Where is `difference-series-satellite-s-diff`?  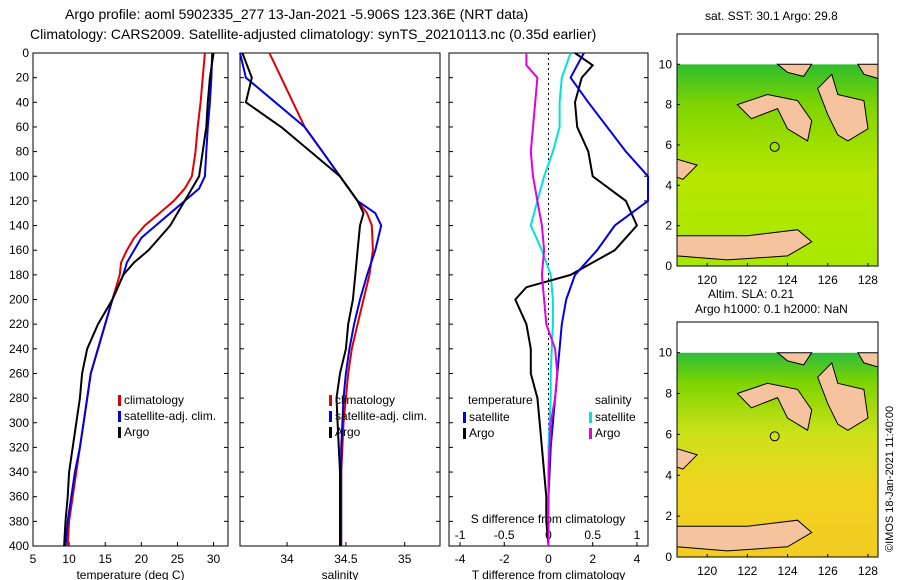
difference-series-satellite-s-diff is located at coordinates (598, 299).